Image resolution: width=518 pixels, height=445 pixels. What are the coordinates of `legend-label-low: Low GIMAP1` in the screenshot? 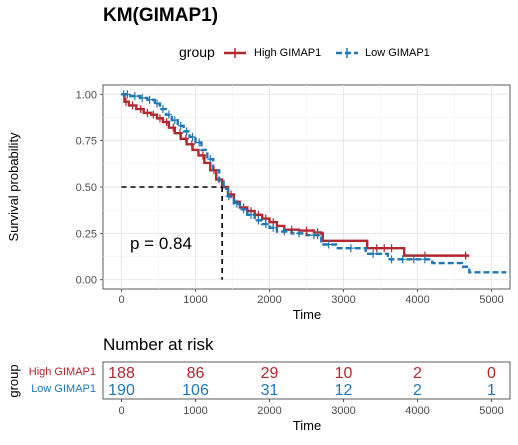 It's located at (397, 53).